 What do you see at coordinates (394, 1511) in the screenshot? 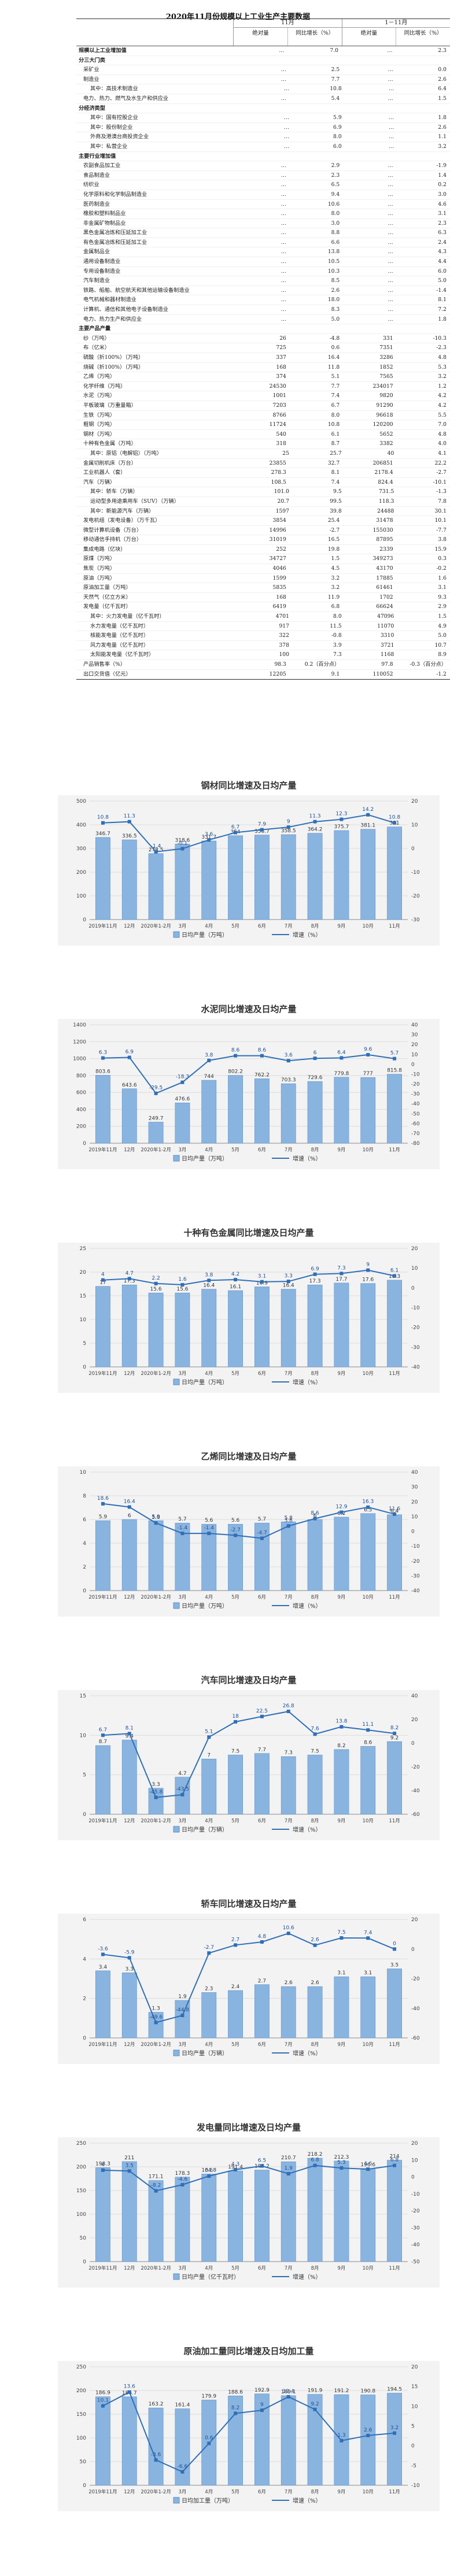
I see `bar-label: 6.4` at bounding box center [394, 1511].